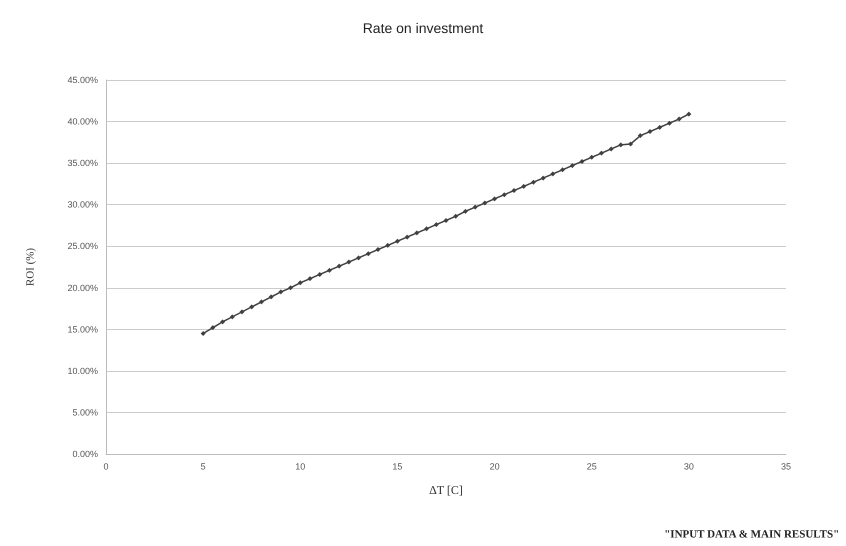 Image resolution: width=846 pixels, height=546 pixels. Describe the element at coordinates (591, 467) in the screenshot. I see `x-tick-label: 25` at that location.